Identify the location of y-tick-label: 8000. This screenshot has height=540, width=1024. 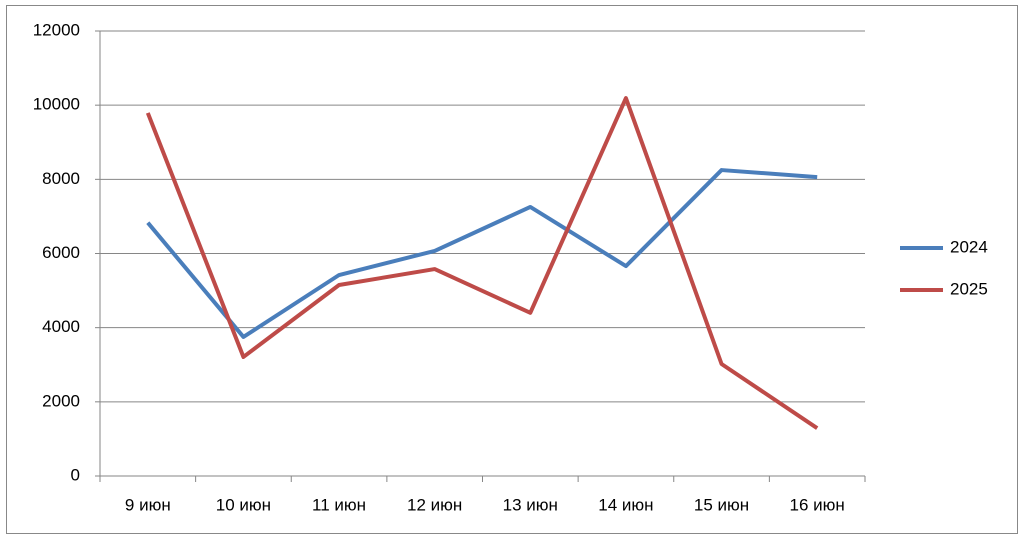
(61, 178).